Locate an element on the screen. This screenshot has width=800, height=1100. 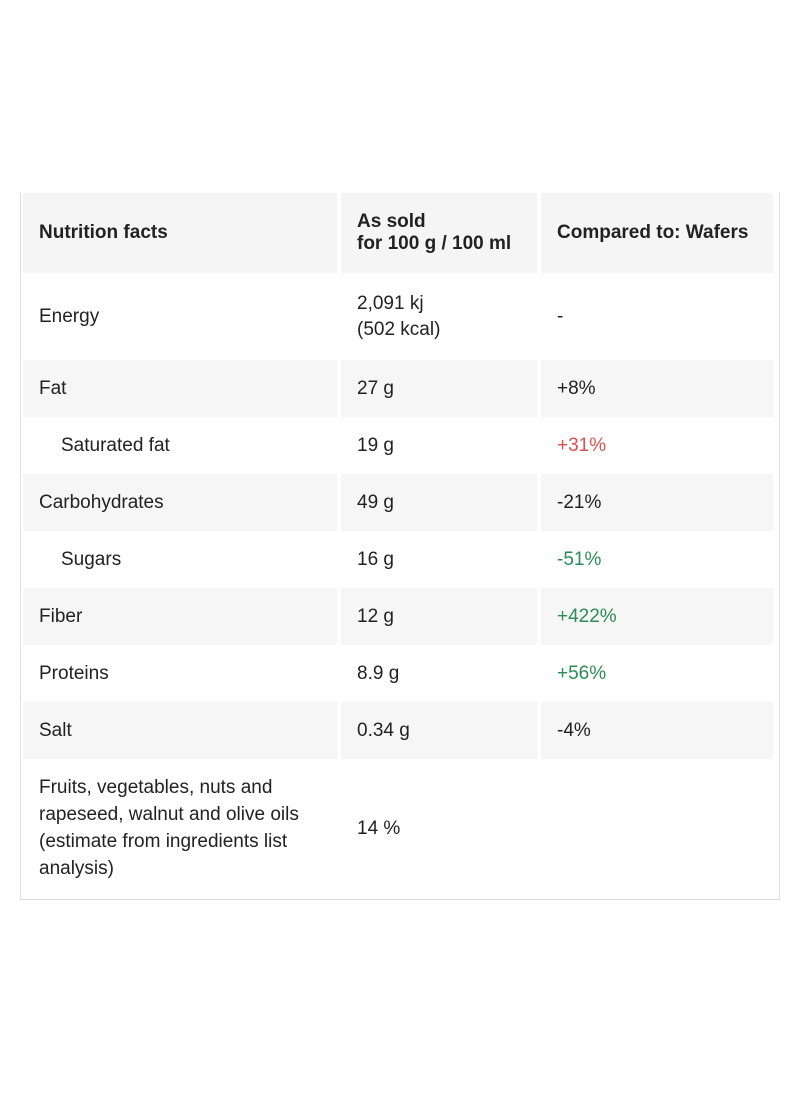
row-name: Energy is located at coordinates (69, 316).